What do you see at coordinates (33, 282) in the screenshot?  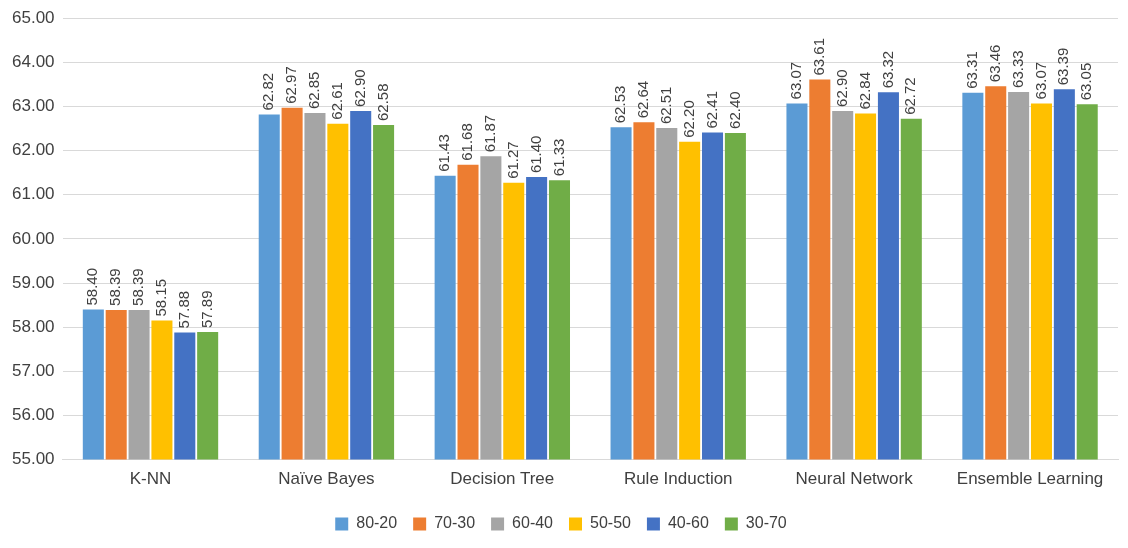 I see `y-tick-label: 59.00` at bounding box center [33, 282].